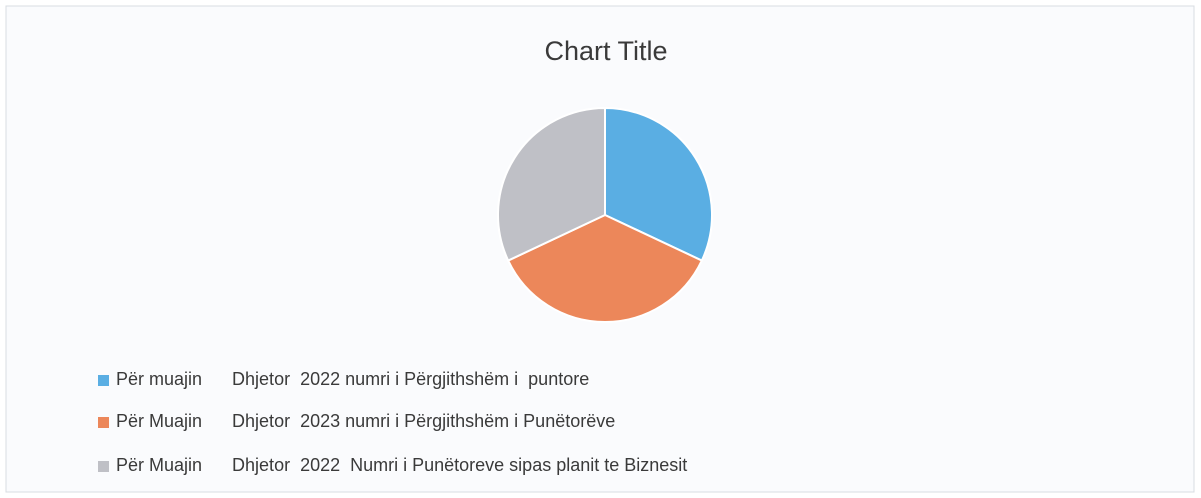 Image resolution: width=1201 pixels, height=498 pixels. What do you see at coordinates (605, 51) in the screenshot?
I see `chart-title: Chart Title` at bounding box center [605, 51].